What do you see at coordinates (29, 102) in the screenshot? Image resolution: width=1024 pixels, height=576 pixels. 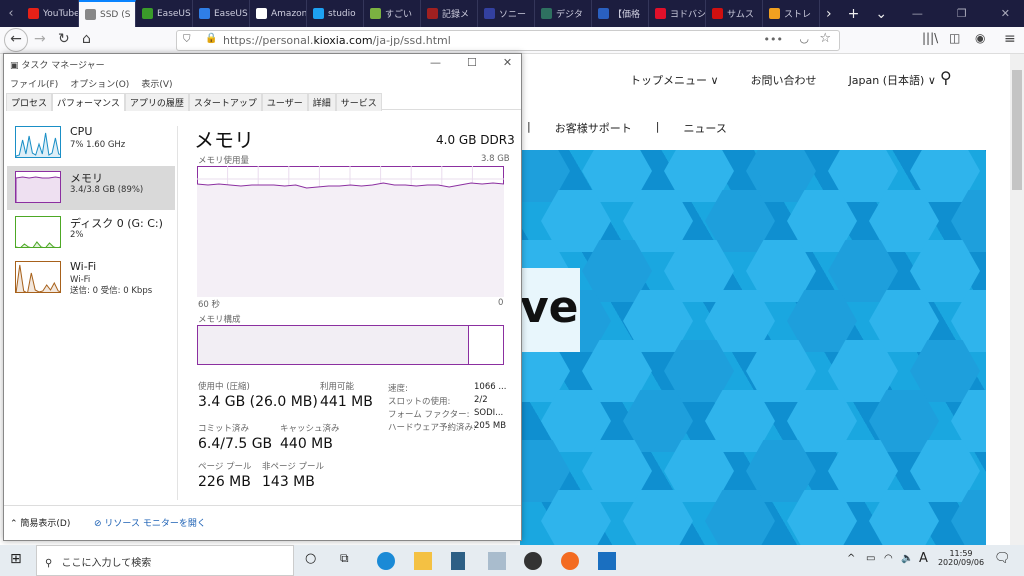 I see `tm-tab: プロセス` at bounding box center [29, 102].